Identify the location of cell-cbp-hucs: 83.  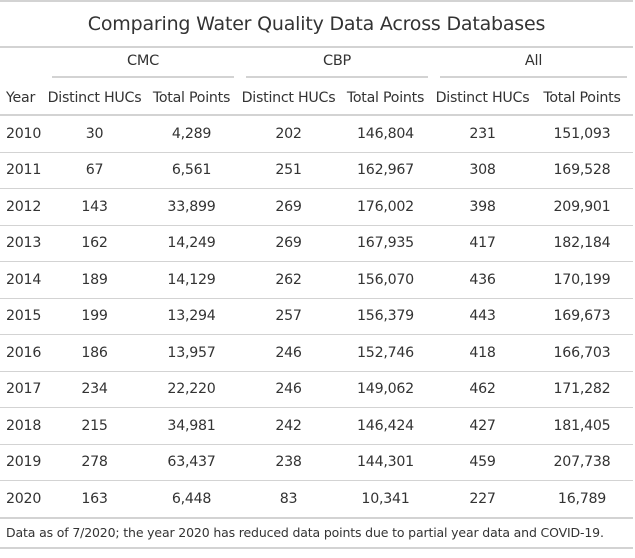
(288, 499).